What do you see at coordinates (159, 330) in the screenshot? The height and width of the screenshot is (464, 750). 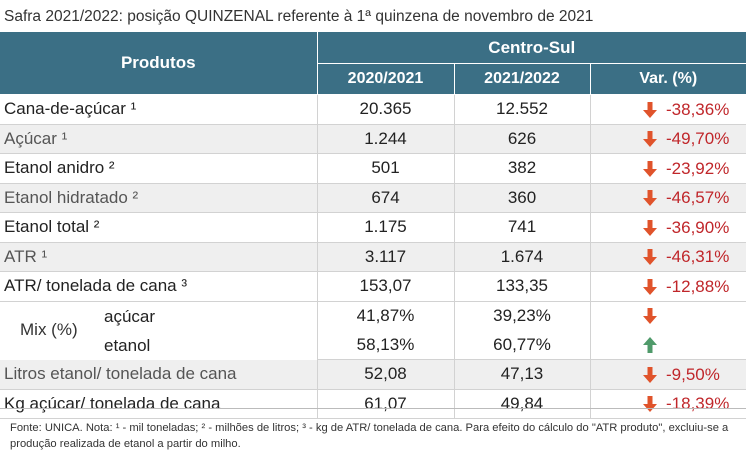 I see `mix-cell: Mix (%) açúcar etanol` at bounding box center [159, 330].